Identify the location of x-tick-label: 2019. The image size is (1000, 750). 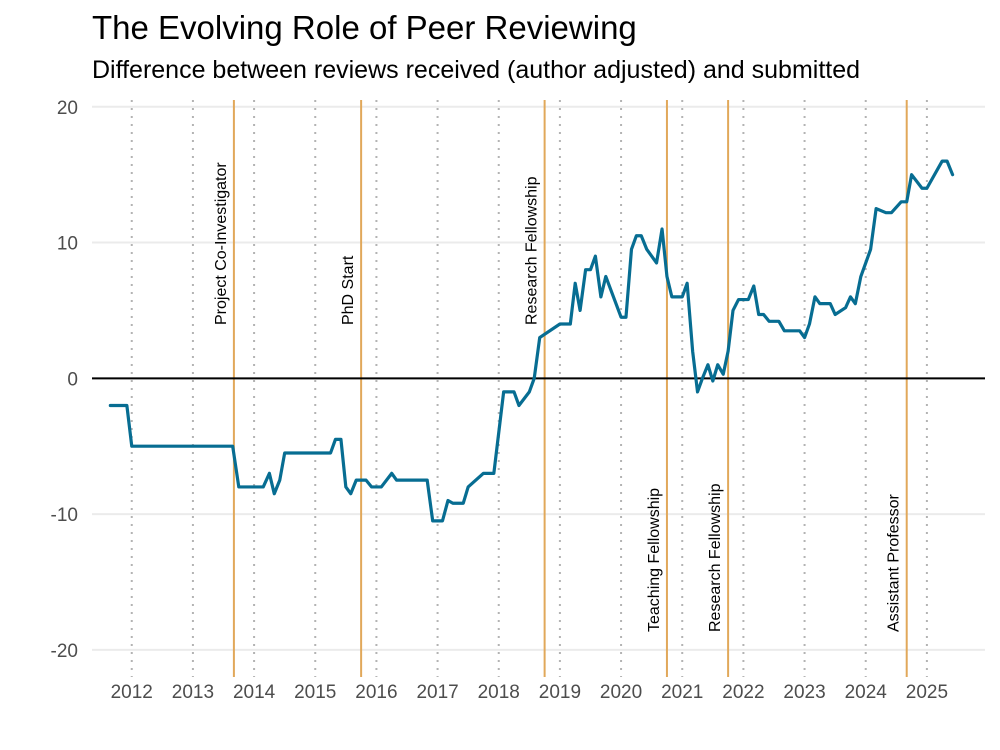
(560, 692).